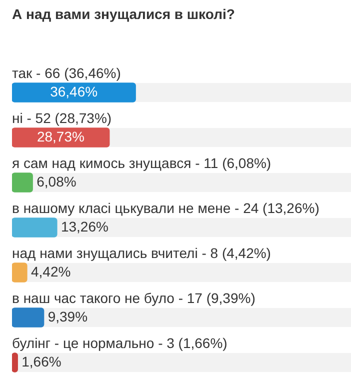 The height and width of the screenshot is (388, 351). What do you see at coordinates (42, 361) in the screenshot?
I see `data-label: 1,66%` at bounding box center [42, 361].